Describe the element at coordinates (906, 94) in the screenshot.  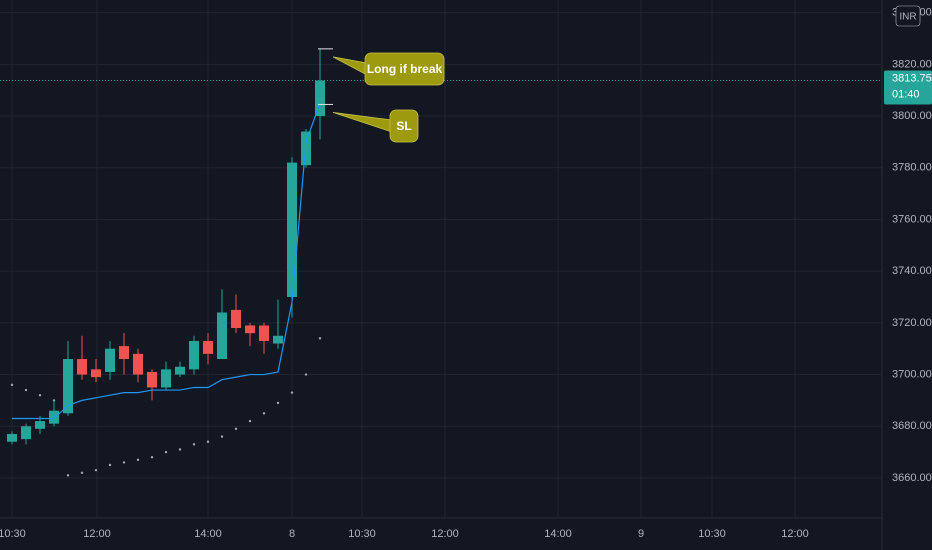
I see `price-tag-countdown: 01:40` at that location.